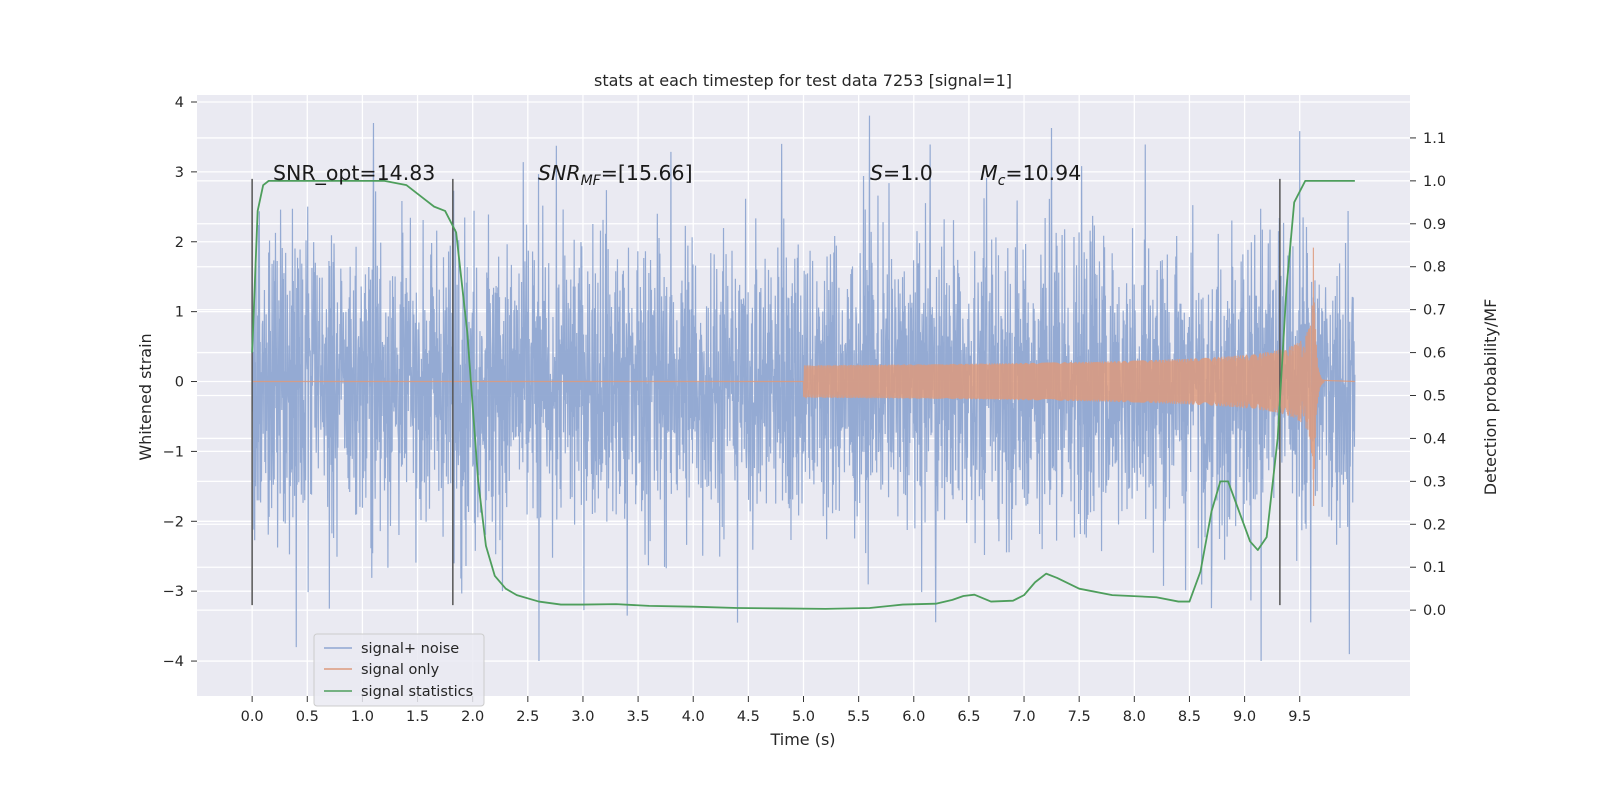 This screenshot has height=800, width=1600. What do you see at coordinates (1434, 611) in the screenshot?
I see `y2-tick-label: 0.0` at bounding box center [1434, 611].